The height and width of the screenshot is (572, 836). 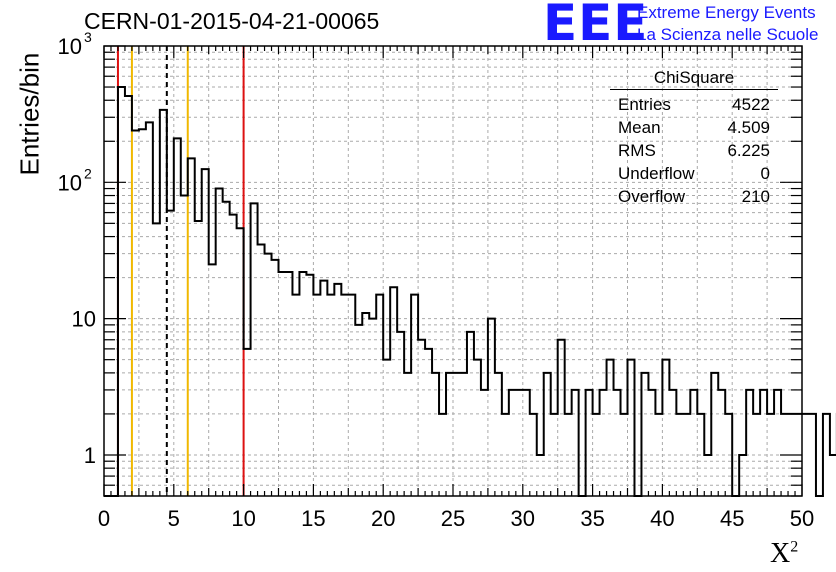 I want to click on stats-value: 4.509, so click(x=748, y=127).